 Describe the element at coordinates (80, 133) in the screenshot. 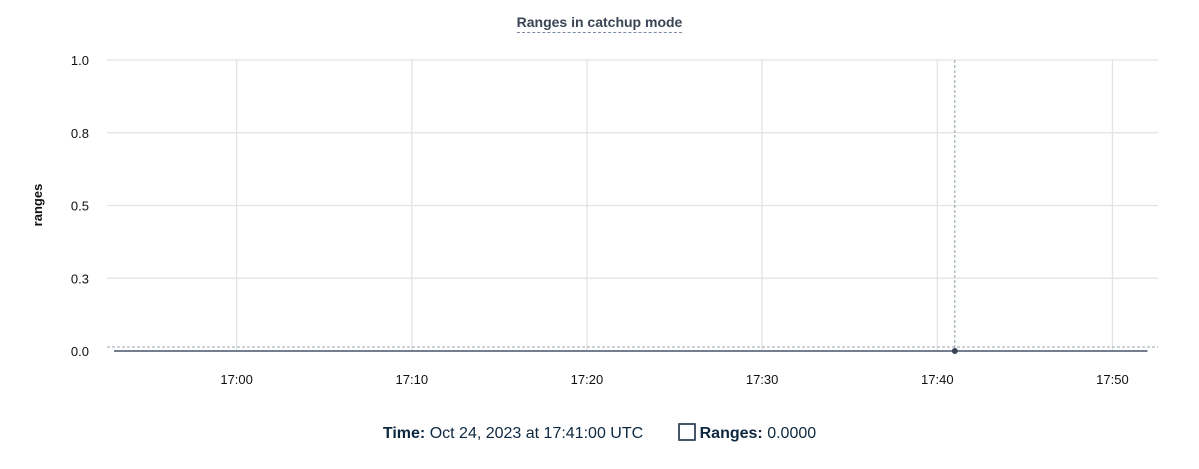

I see `y-tick-label: 0.8` at that location.